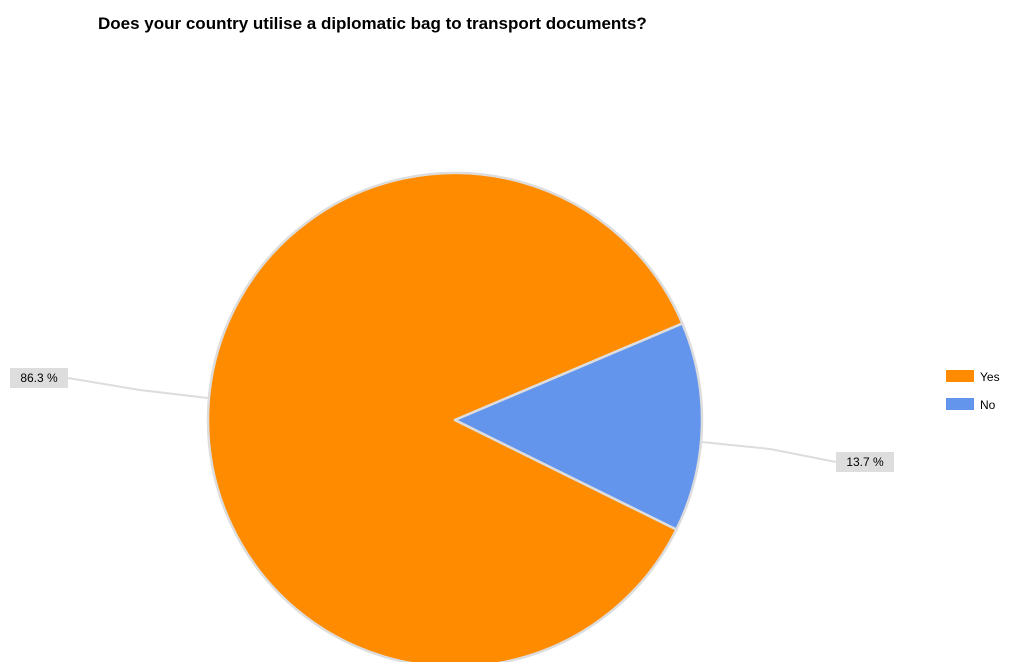  I want to click on leader-lines, so click(452, 420).